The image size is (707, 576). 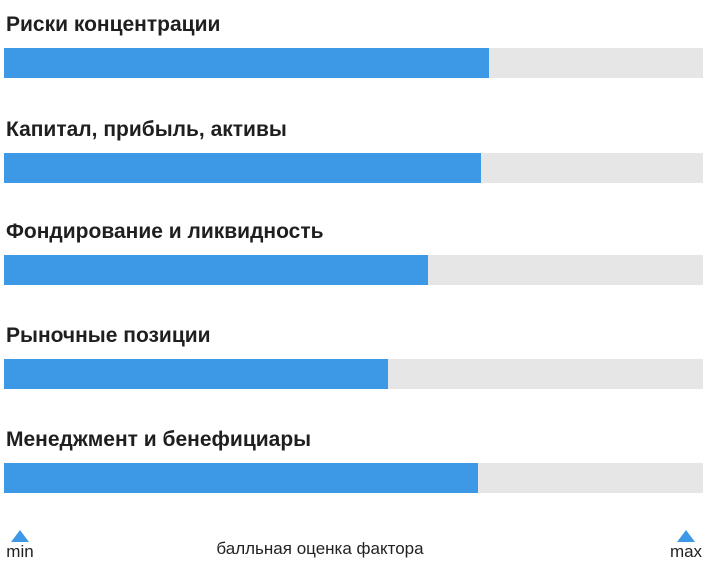 What do you see at coordinates (165, 231) in the screenshot?
I see `factor-label: Фондирование и ликвидность` at bounding box center [165, 231].